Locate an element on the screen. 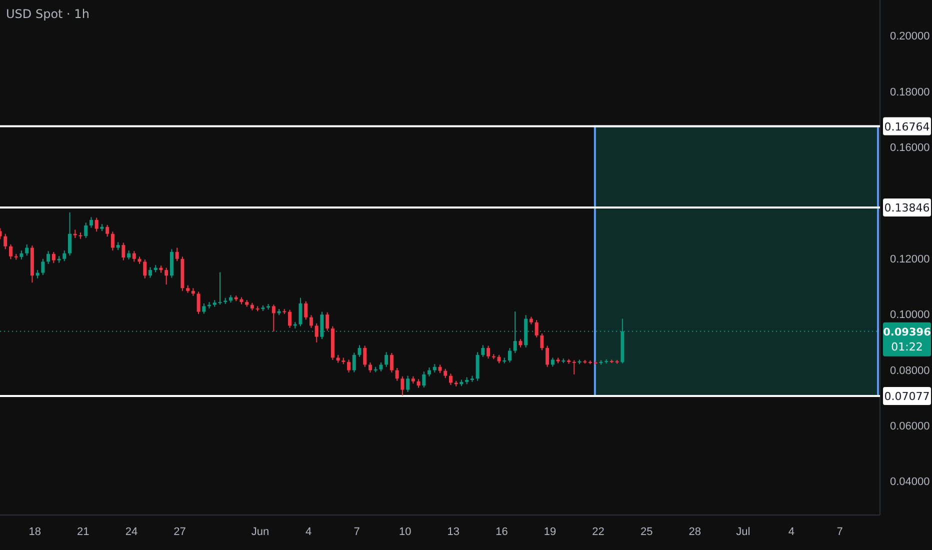 Image resolution: width=932 pixels, height=550 pixels. y-tick-label: 0.10000 is located at coordinates (910, 315).